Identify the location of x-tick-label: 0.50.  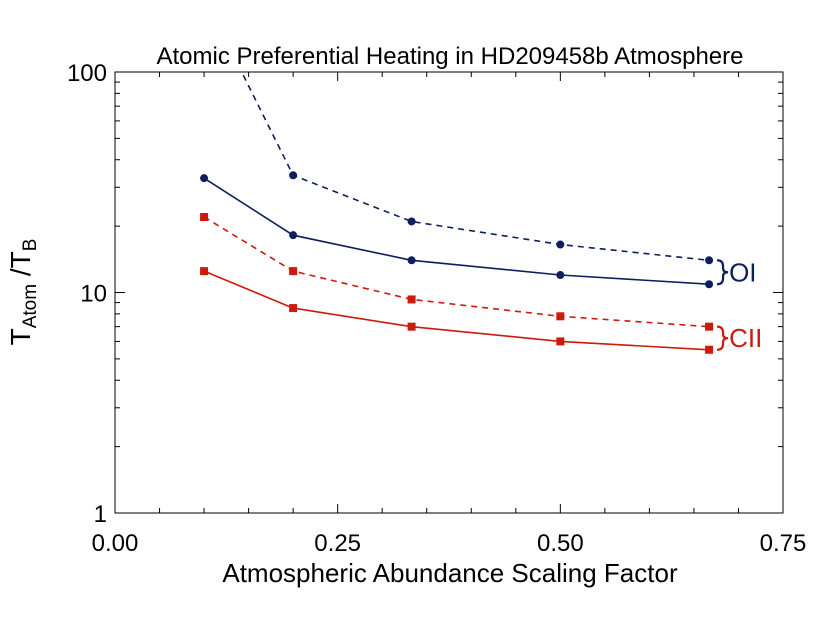
(560, 543).